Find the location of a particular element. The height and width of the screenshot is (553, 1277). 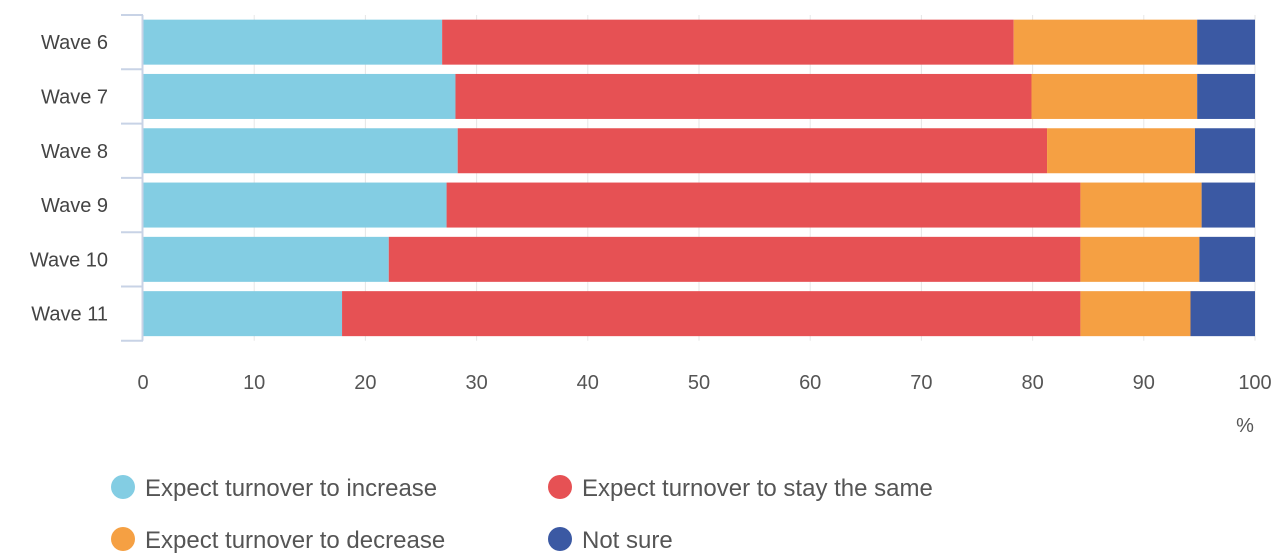

legend-item: Expect turnover to decrease is located at coordinates (278, 540).